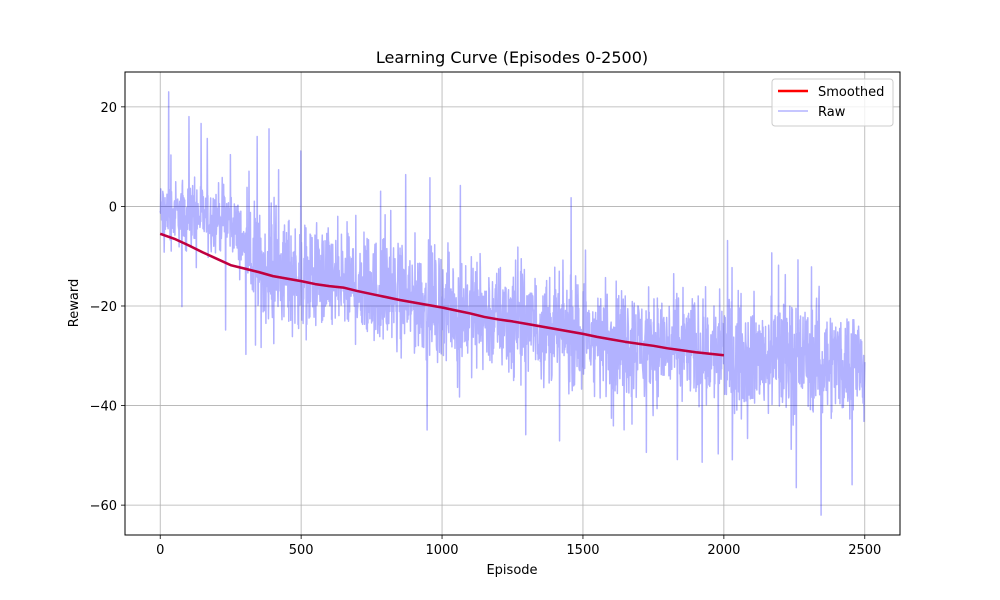 The height and width of the screenshot is (600, 1000). Describe the element at coordinates (832, 112) in the screenshot. I see `legend-raw-label: Raw` at that location.